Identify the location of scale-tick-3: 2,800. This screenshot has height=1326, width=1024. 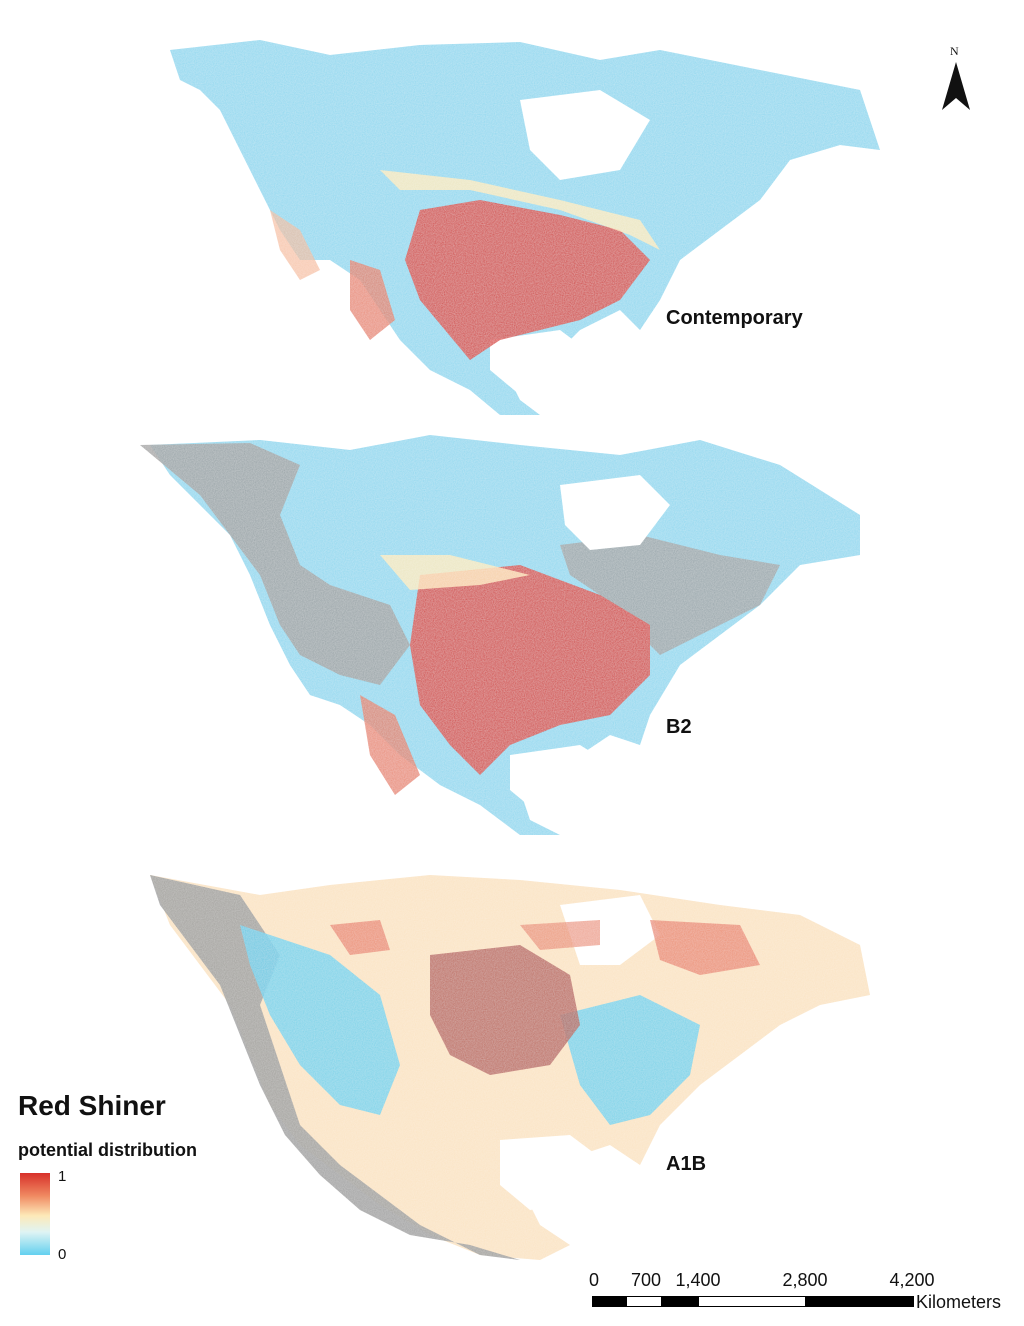
(805, 1280).